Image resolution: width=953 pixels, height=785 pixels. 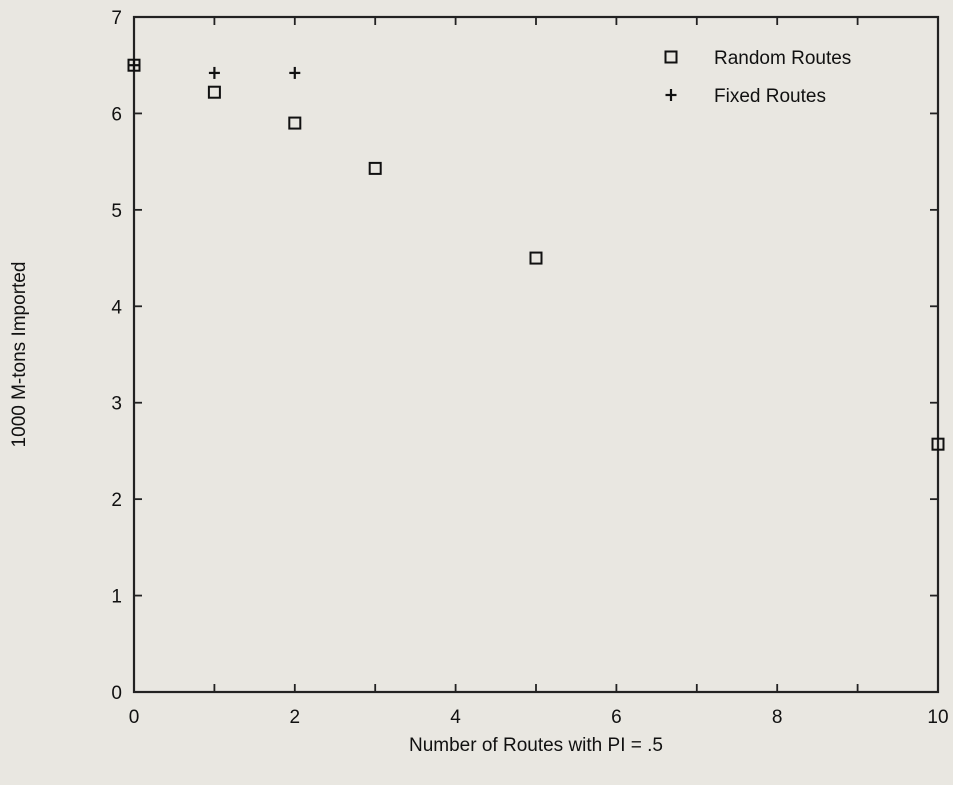 I want to click on legend-square-marker, so click(x=671, y=57).